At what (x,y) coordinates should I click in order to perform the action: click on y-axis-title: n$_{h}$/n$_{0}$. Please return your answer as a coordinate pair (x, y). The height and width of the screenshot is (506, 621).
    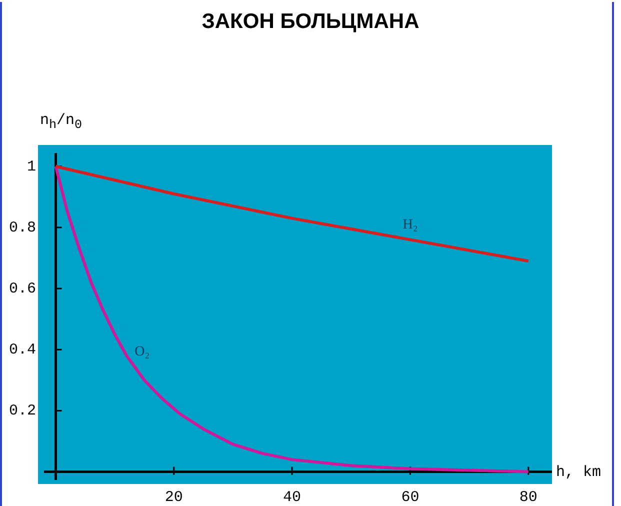
    Looking at the image, I should click on (61, 122).